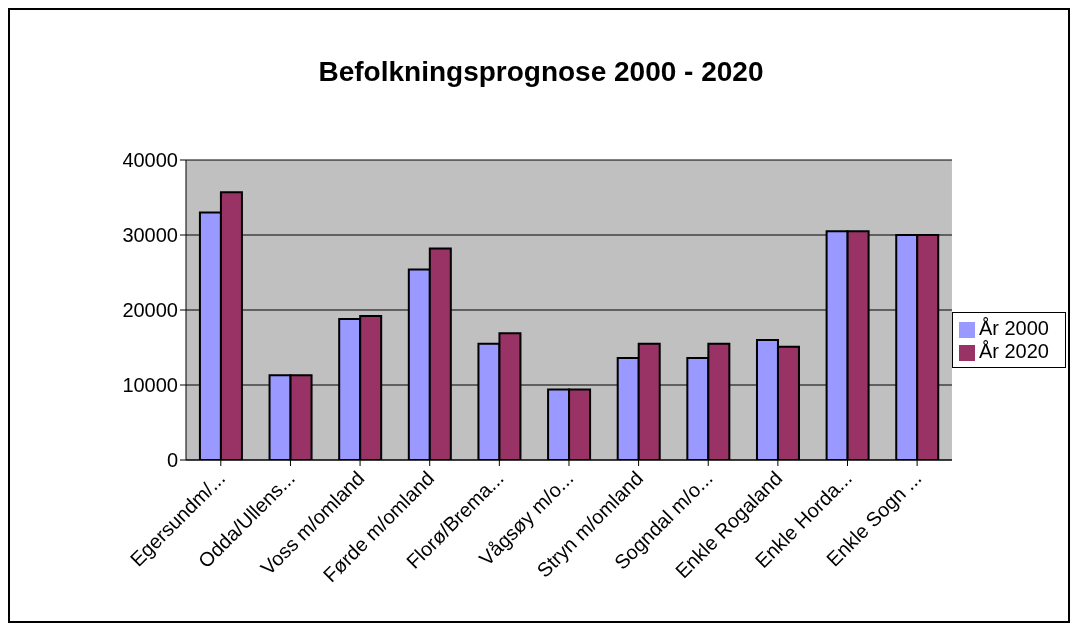 The width and height of the screenshot is (1080, 633). Describe the element at coordinates (150, 310) in the screenshot. I see `y-tick-label: 20000` at that location.